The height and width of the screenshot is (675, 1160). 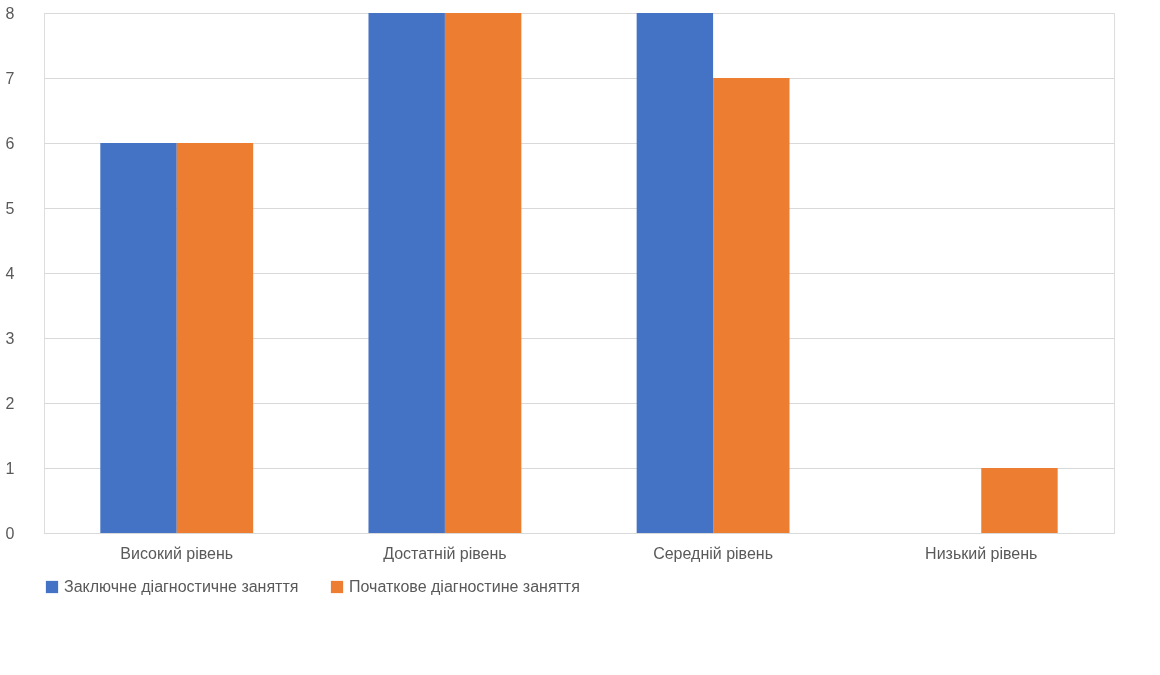 What do you see at coordinates (464, 586) in the screenshot?
I see `legend-label: Початкове діагностине заняття` at bounding box center [464, 586].